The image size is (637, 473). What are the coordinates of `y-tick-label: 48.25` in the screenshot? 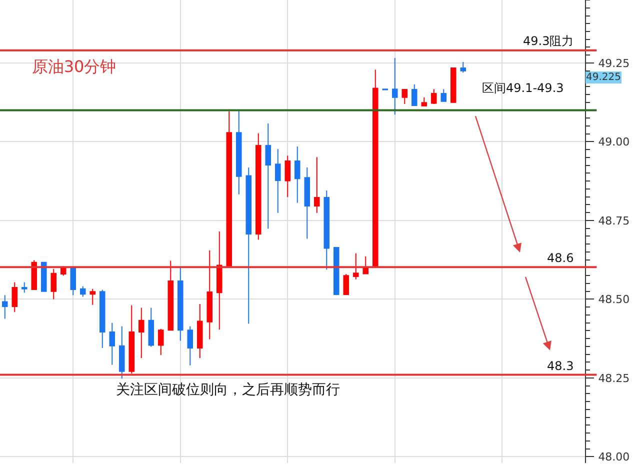 It's located at (614, 378).